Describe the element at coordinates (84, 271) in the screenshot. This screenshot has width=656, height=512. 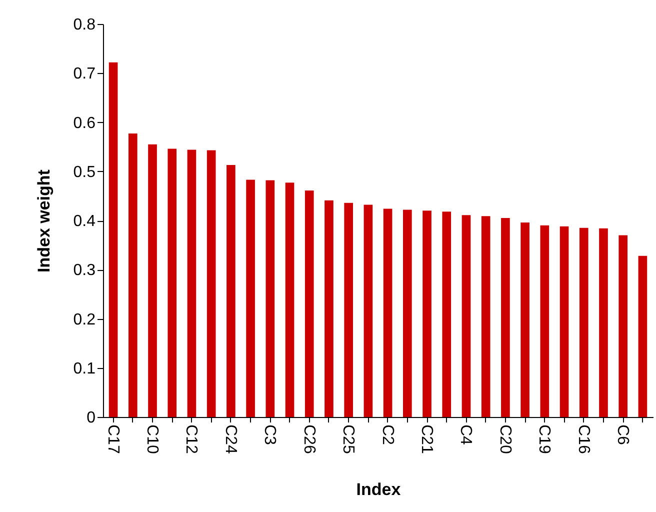
I see `y-tick-label: 0.3` at that location.